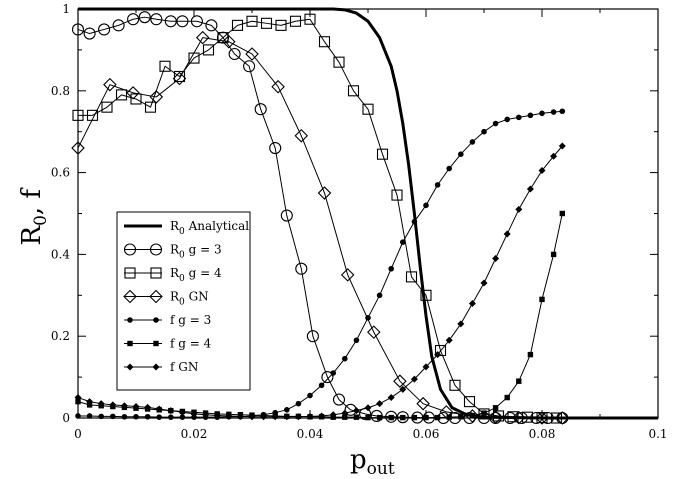 The width and height of the screenshot is (684, 479). I want to click on legend-label-rest: g = 3, so click(192, 320).